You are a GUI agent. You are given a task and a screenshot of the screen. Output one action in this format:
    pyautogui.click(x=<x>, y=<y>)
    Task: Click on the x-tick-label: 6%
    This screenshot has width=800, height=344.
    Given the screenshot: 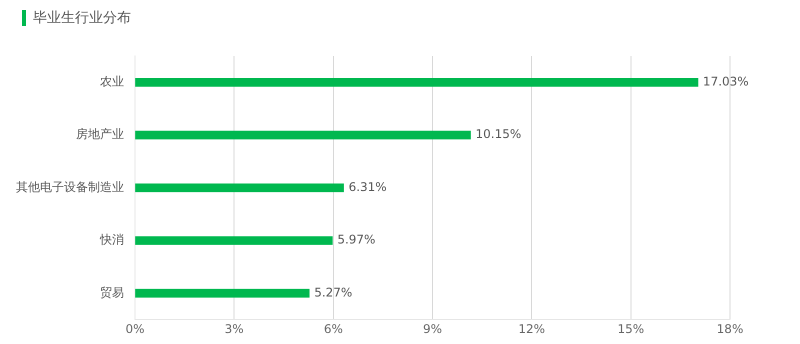 What is the action you would take?
    pyautogui.click(x=333, y=329)
    